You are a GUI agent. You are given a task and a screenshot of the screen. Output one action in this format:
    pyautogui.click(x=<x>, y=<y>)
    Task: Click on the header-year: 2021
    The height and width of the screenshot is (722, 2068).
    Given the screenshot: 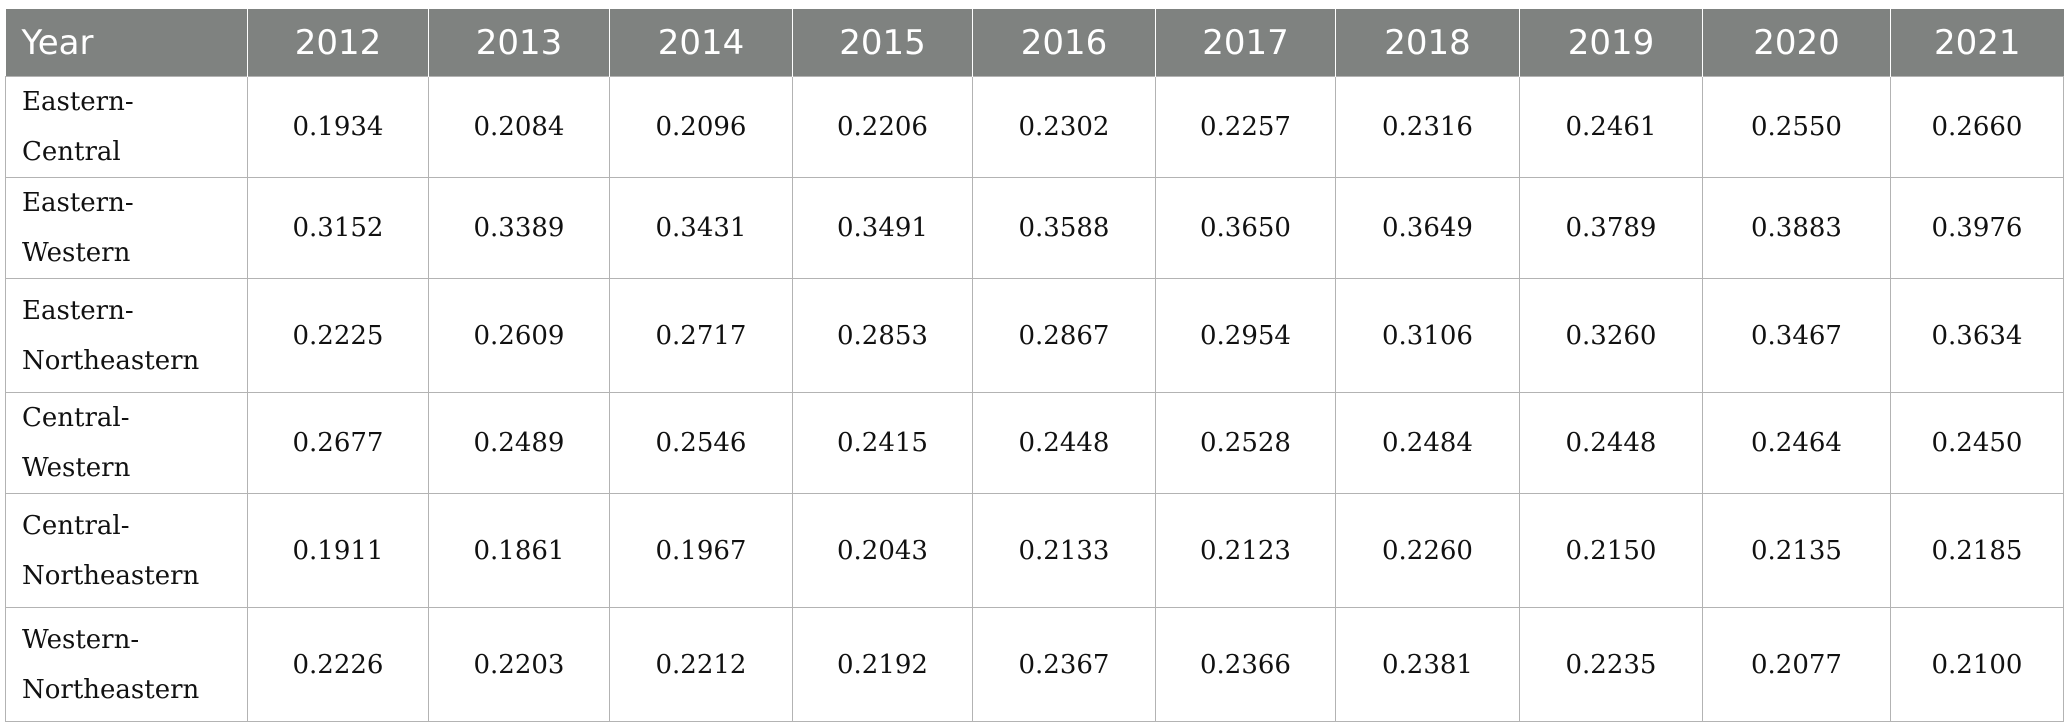 What is the action you would take?
    pyautogui.click(x=1977, y=43)
    